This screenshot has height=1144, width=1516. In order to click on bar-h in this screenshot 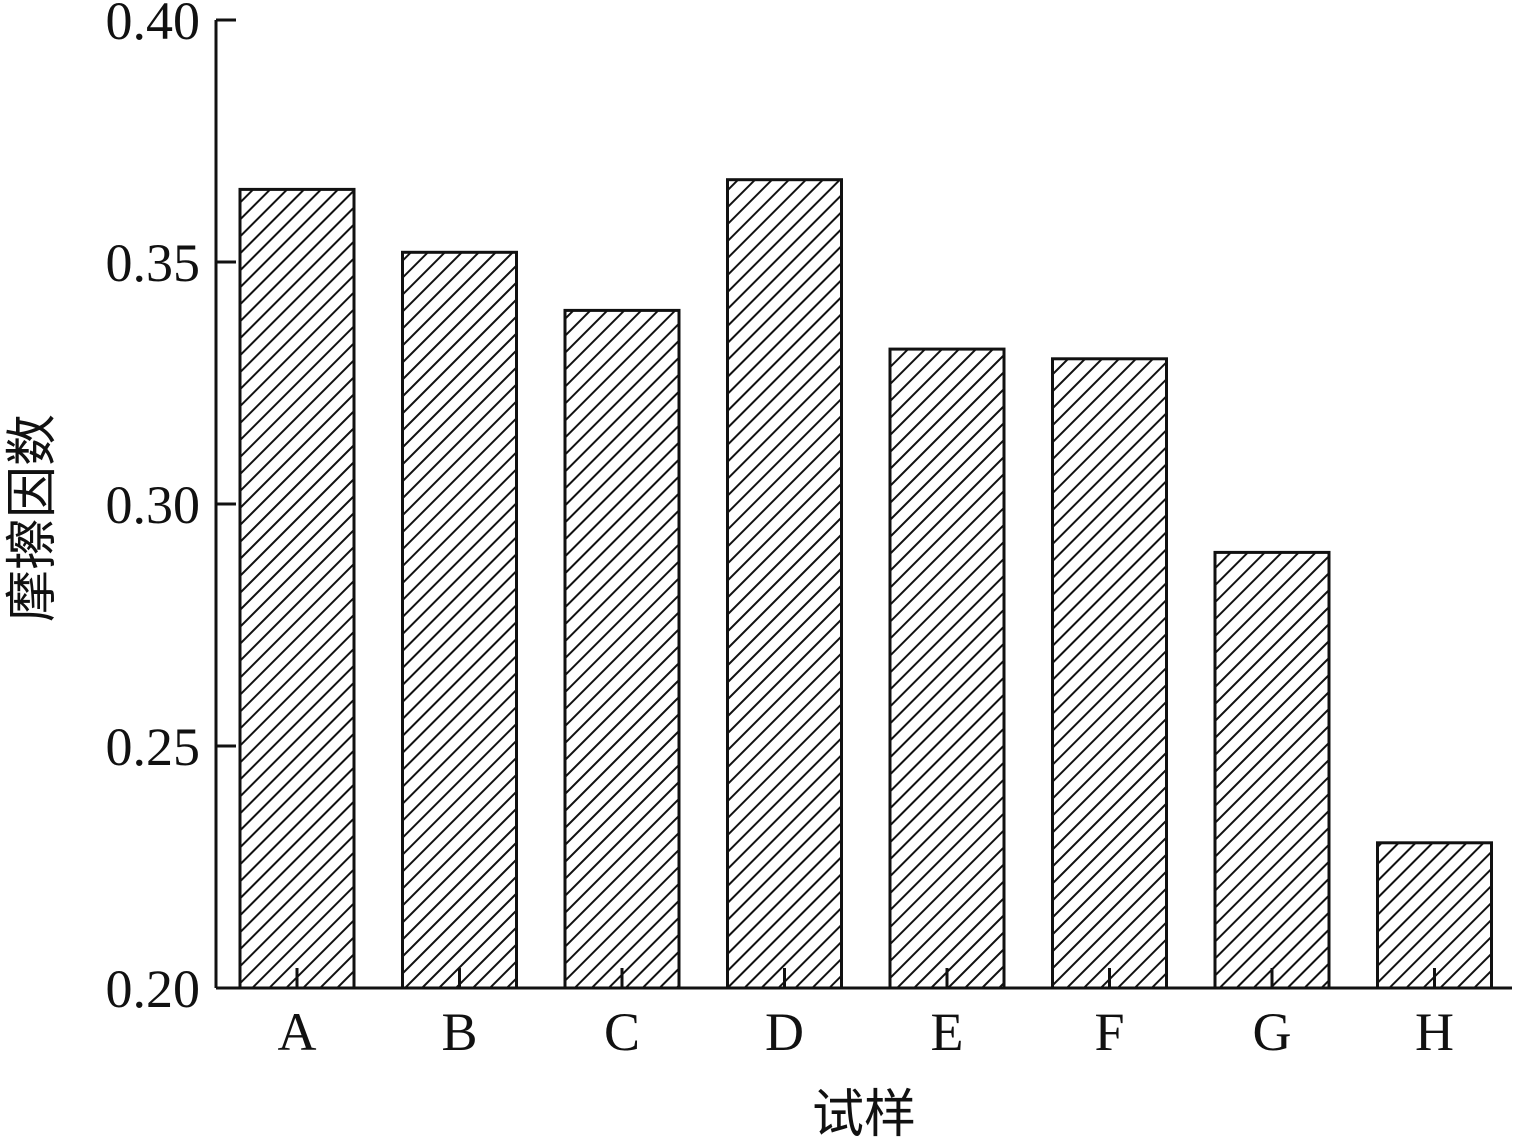, I will do `click(1434, 915)`.